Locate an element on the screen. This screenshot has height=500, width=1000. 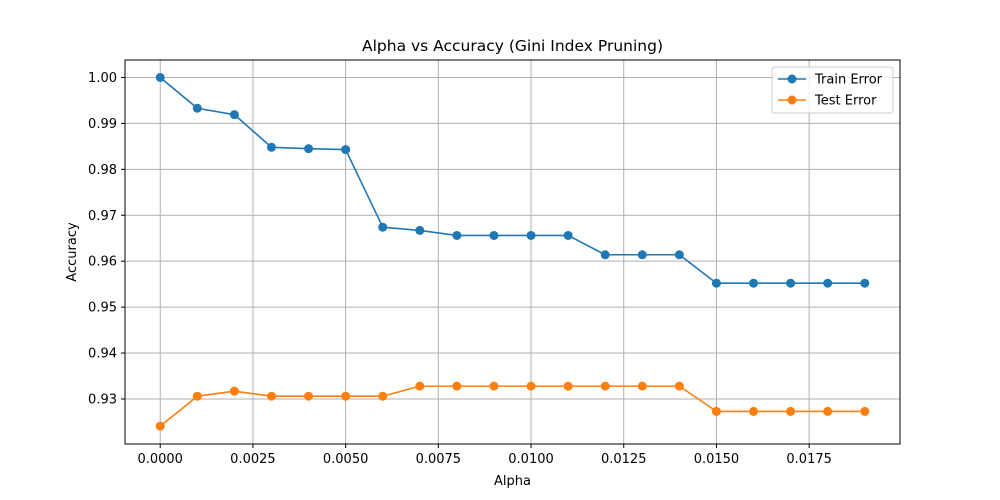
x-axis-label: Alpha is located at coordinates (512, 481).